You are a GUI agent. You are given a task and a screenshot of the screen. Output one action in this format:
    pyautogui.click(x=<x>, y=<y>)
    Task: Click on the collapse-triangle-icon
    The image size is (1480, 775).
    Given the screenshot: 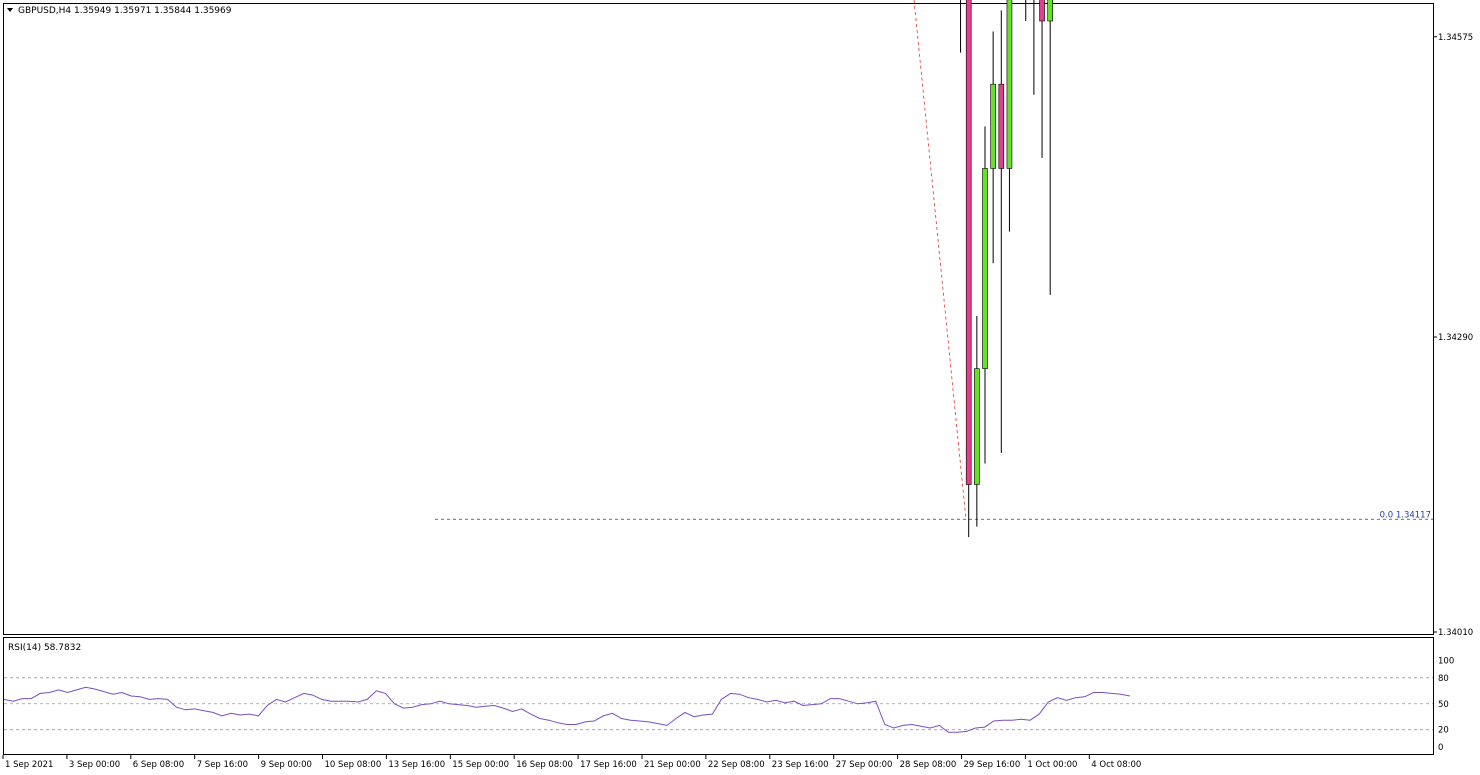 What is the action you would take?
    pyautogui.click(x=10, y=10)
    